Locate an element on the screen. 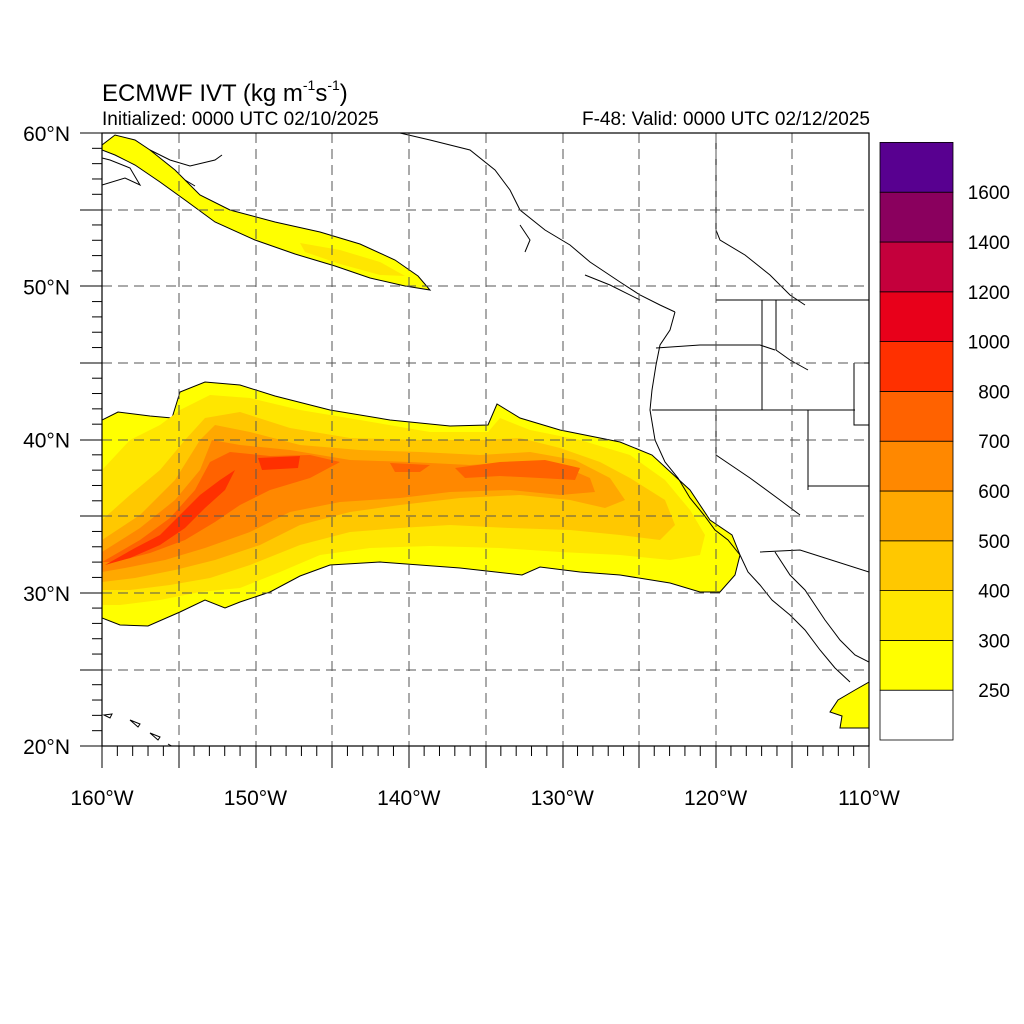 The image size is (1024, 1024). ivt-plume-north is located at coordinates (267, 212).